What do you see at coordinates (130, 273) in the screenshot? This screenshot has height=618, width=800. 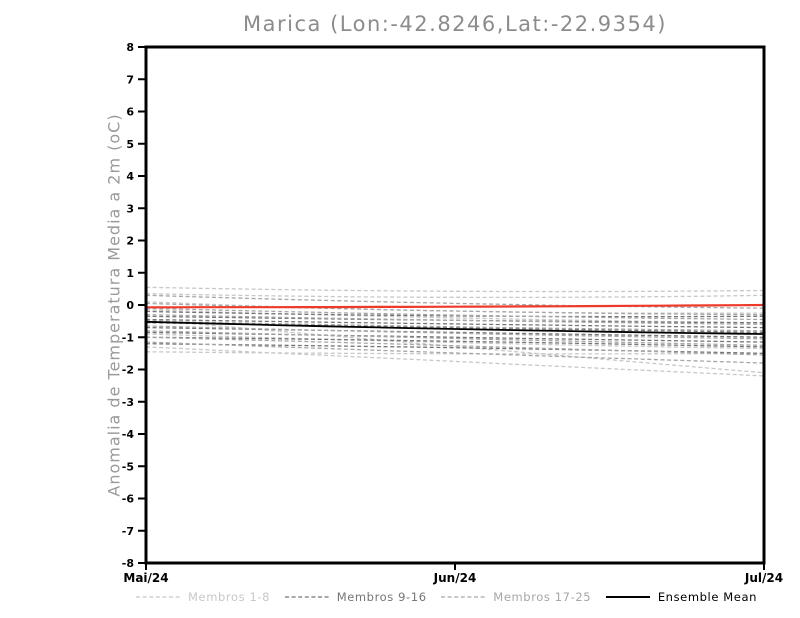 I see `svg-text: 1` at bounding box center [130, 273].